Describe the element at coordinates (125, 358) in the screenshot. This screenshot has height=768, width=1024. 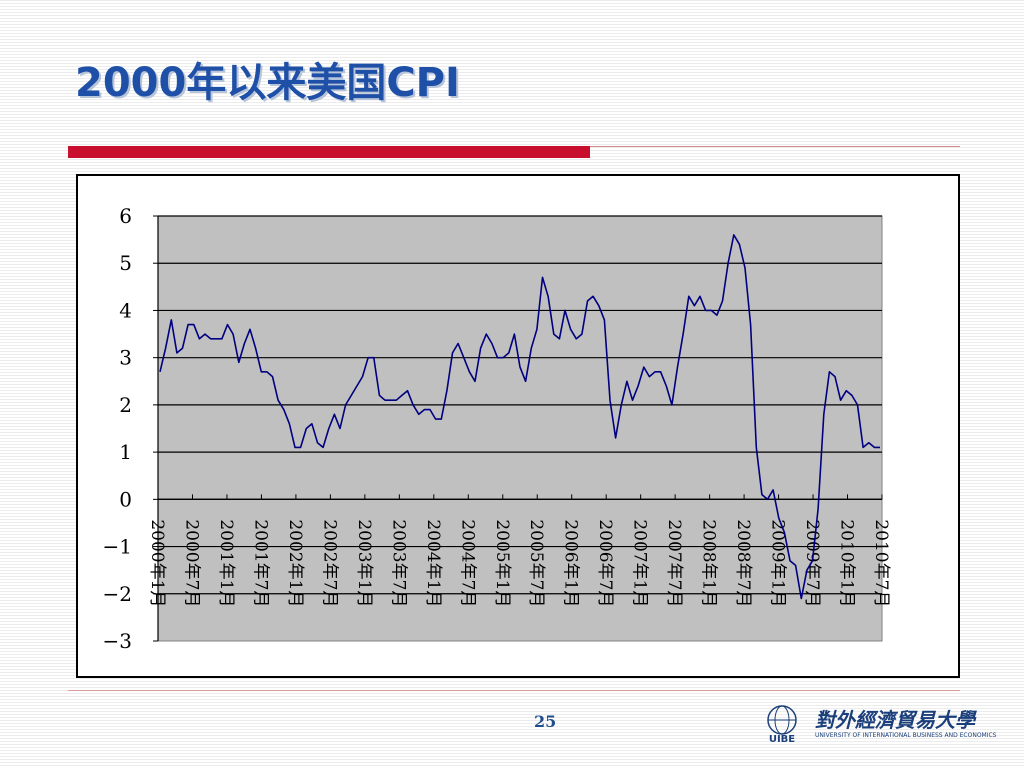
I see `y-tick-label: 3` at that location.